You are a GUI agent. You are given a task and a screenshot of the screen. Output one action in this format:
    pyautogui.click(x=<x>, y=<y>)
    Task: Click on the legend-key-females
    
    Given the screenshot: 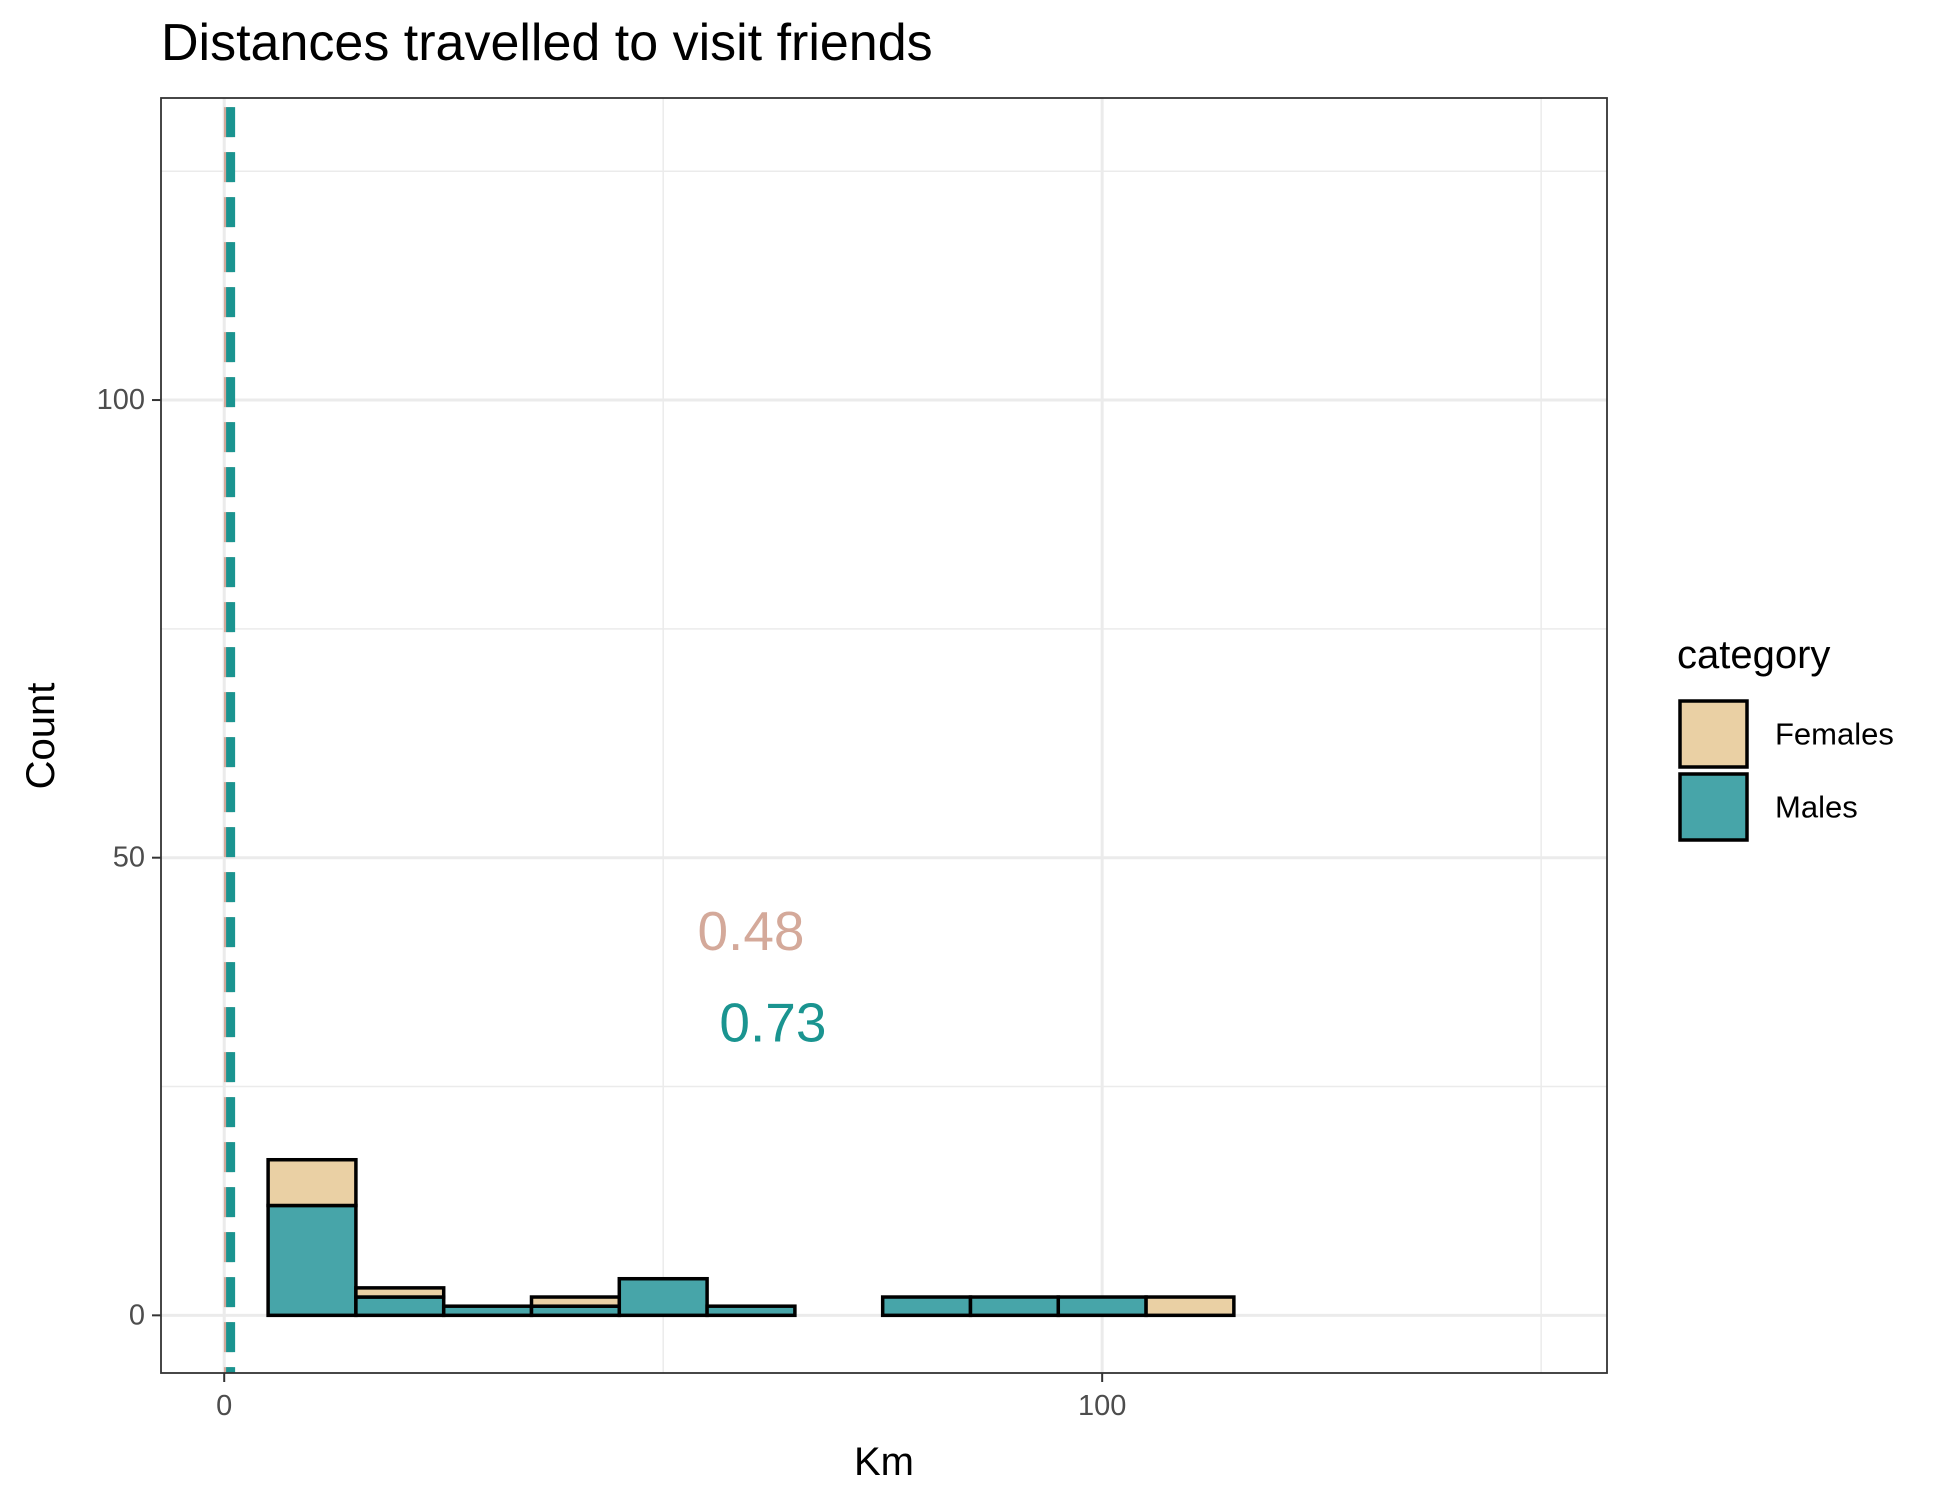 What is the action you would take?
    pyautogui.click(x=1713, y=734)
    